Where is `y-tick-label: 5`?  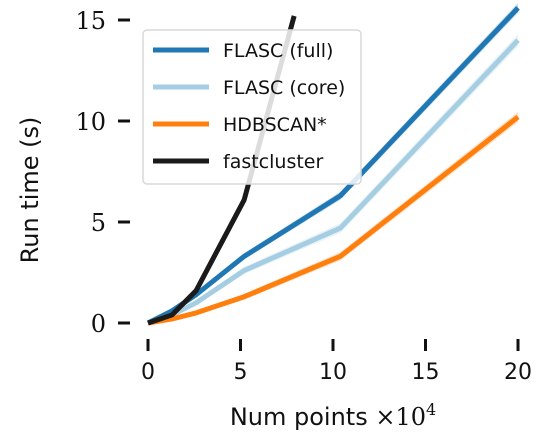
y-tick-label: 5 is located at coordinates (98, 223).